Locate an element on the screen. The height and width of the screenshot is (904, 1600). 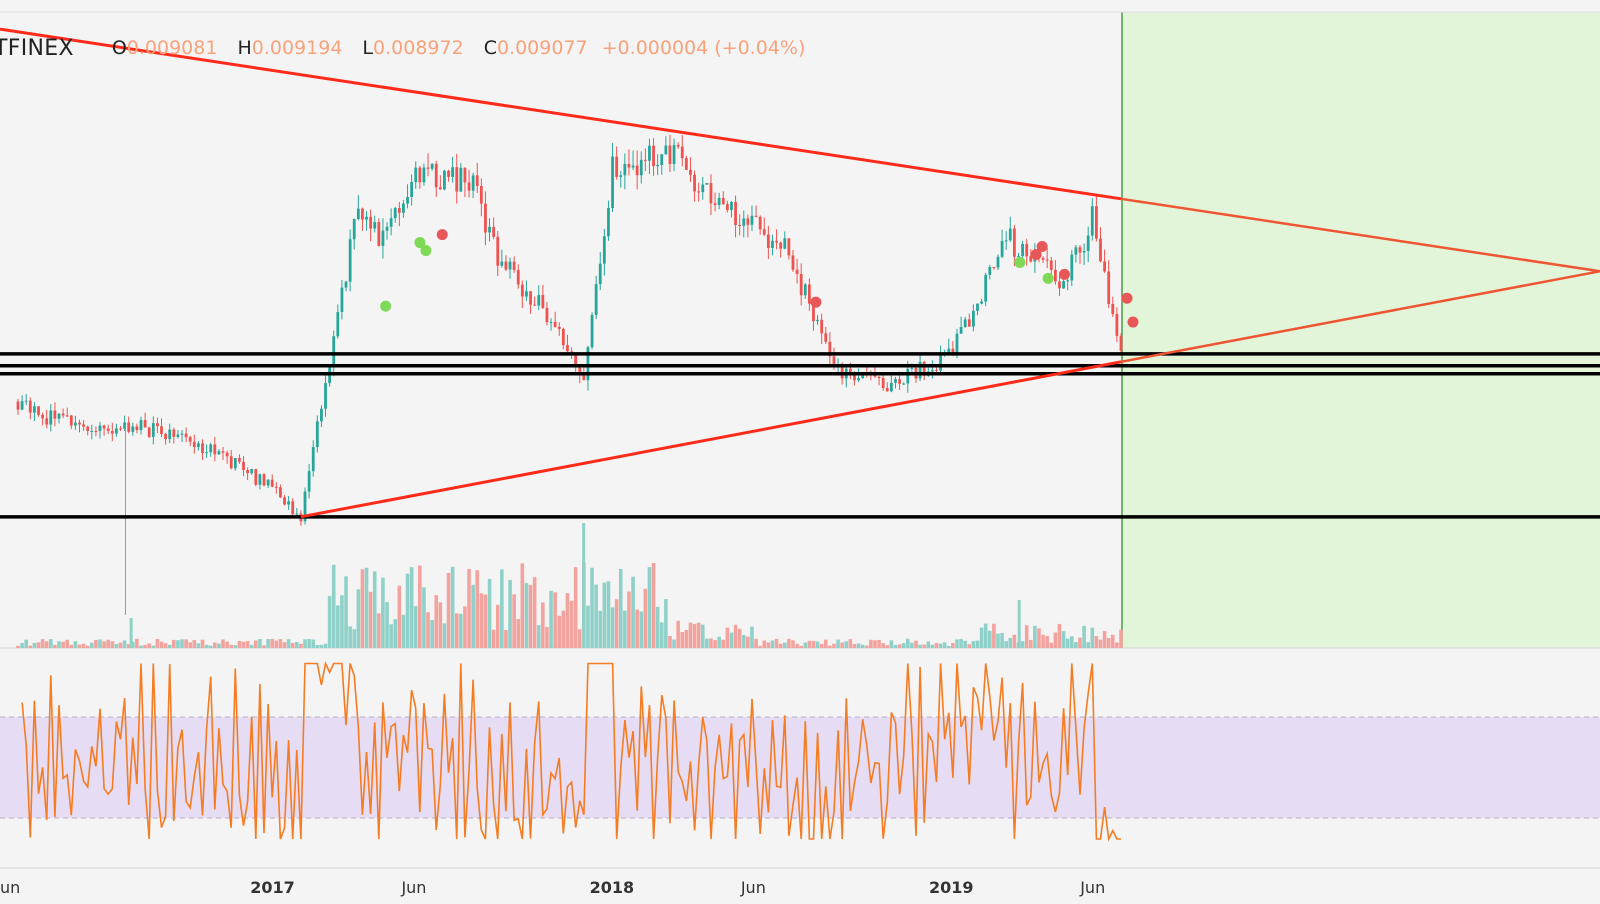
time-axis-tick-label: un is located at coordinates (10, 887).